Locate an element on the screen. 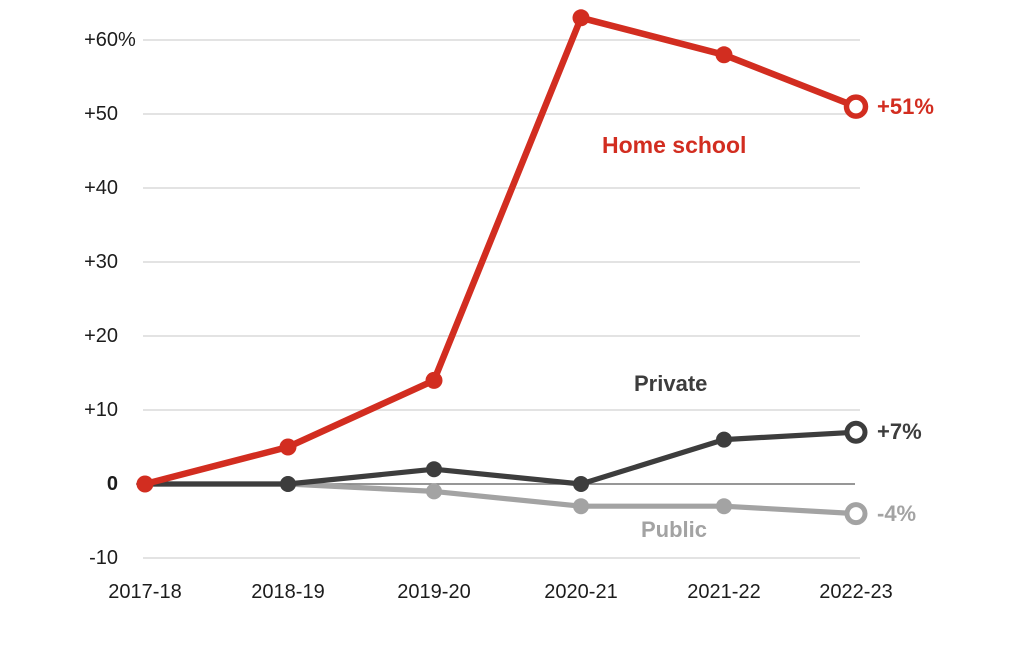  private-line is located at coordinates (500, 458).